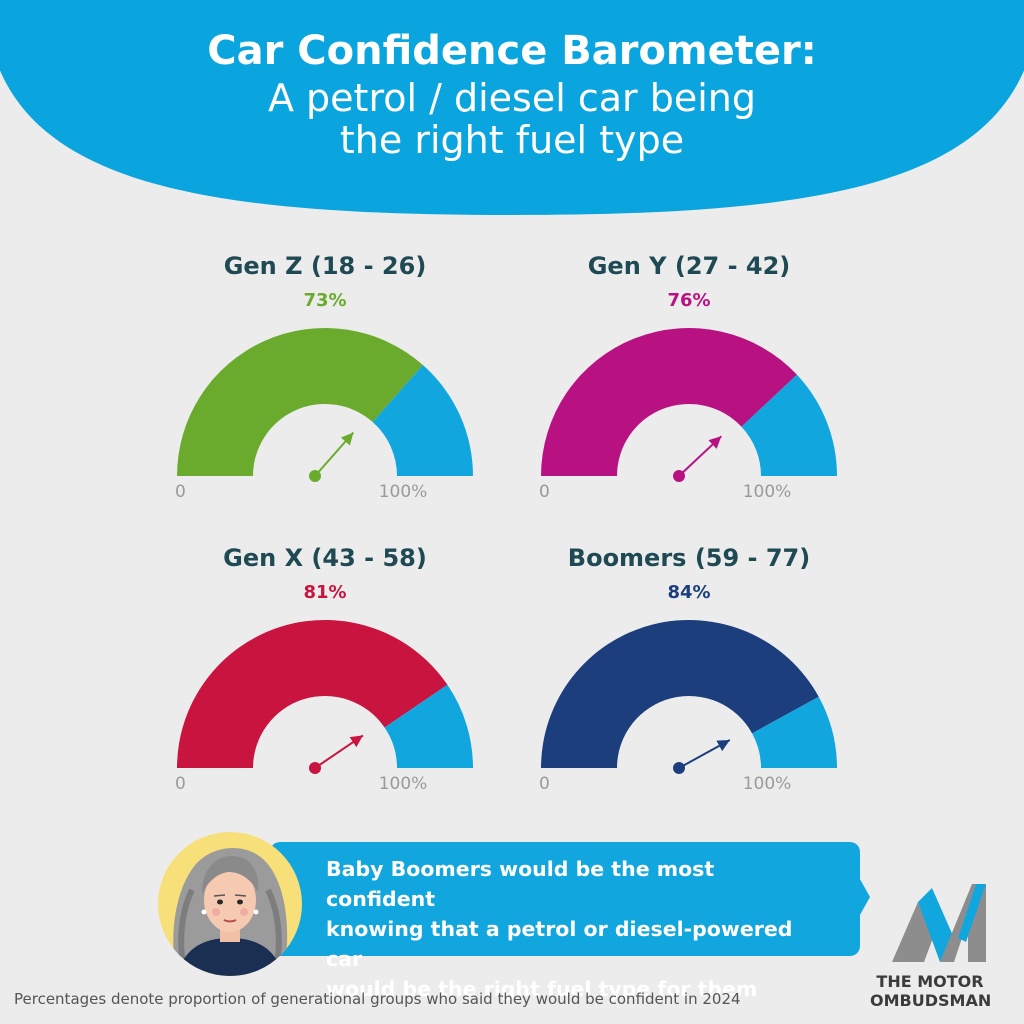  What do you see at coordinates (520, 884) in the screenshot?
I see `callout-line-1: Baby Boomers would be the most confident` at bounding box center [520, 884].